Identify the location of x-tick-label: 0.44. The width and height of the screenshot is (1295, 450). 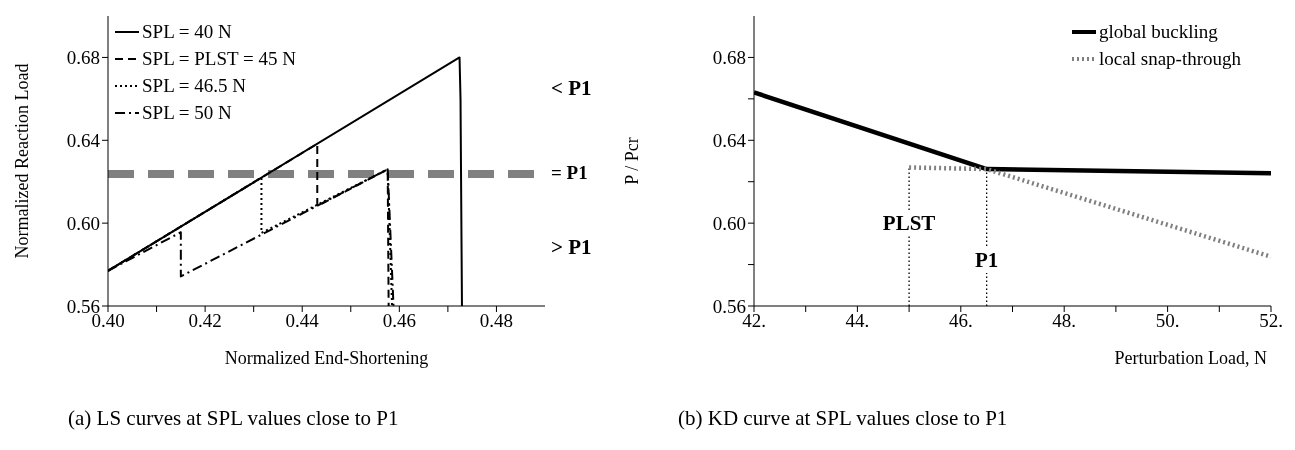
(302, 321).